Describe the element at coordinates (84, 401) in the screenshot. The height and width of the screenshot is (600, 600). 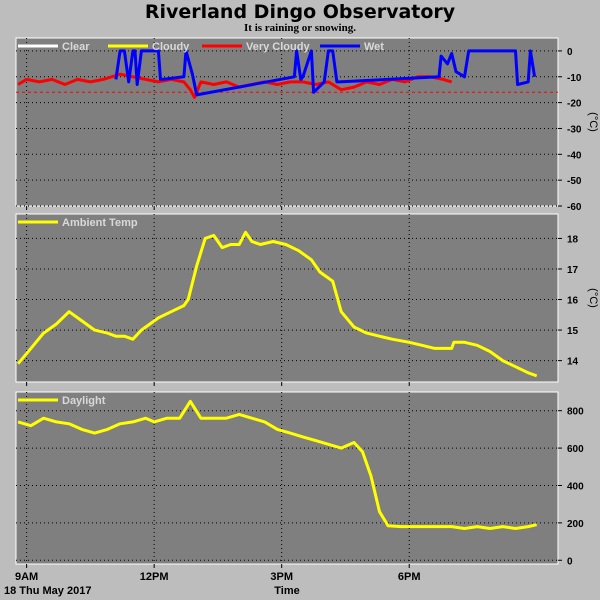
I see `legend-label: Daylight` at that location.